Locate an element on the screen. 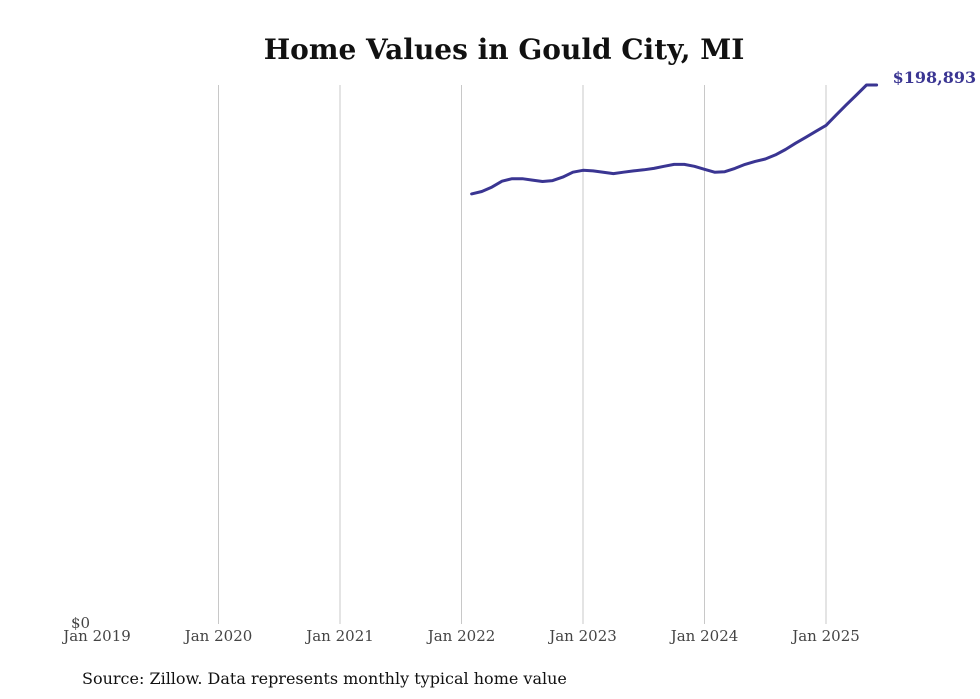 Image resolution: width=980 pixels, height=699 pixels. x-tick-label: Jan 2023 is located at coordinates (582, 636).